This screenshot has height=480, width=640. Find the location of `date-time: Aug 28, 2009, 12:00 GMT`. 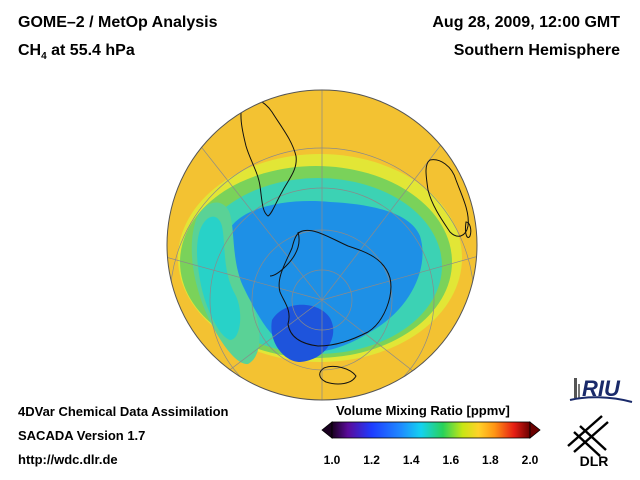

date-time: Aug 28, 2009, 12:00 GMT is located at coordinates (526, 22).